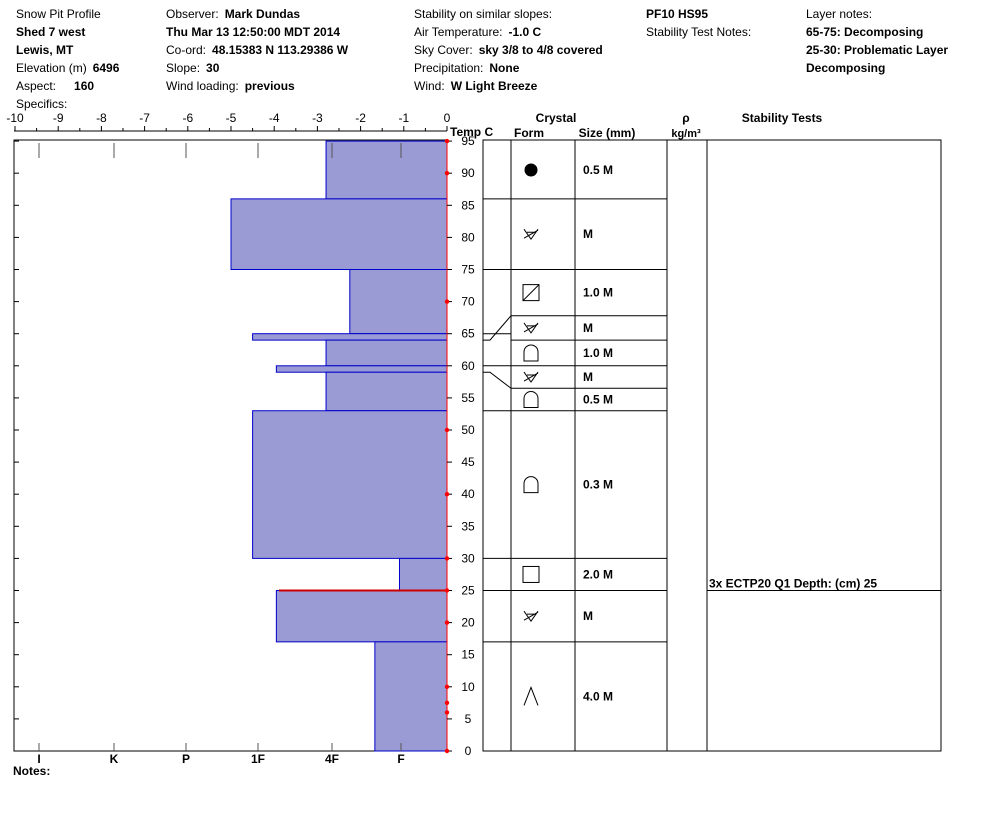 This screenshot has height=840, width=994. What do you see at coordinates (400, 759) in the screenshot?
I see `hardness-scale-label: F` at bounding box center [400, 759].